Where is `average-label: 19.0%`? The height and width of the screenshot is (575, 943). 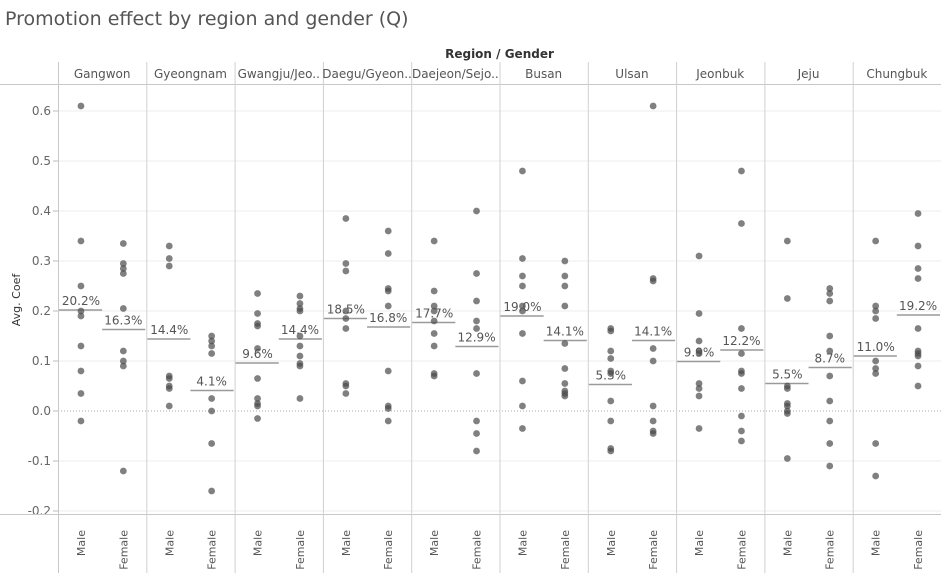 average-label: 19.0% is located at coordinates (522, 307).